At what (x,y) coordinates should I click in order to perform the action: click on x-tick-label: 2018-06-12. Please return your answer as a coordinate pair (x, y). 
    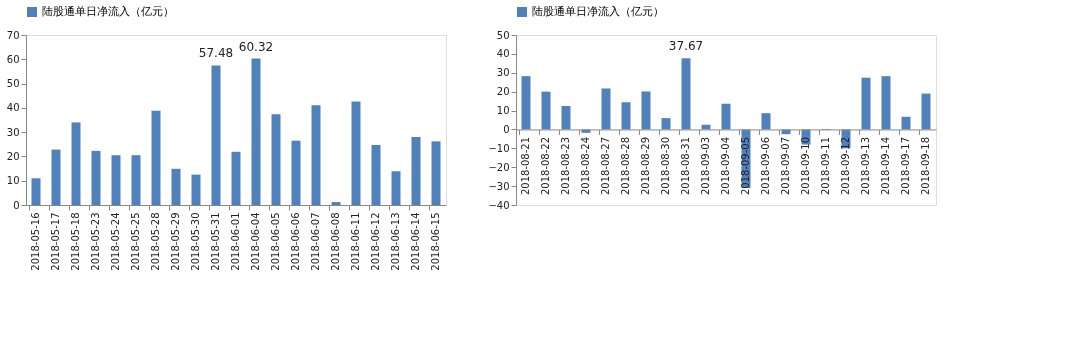
    Looking at the image, I should click on (375, 241).